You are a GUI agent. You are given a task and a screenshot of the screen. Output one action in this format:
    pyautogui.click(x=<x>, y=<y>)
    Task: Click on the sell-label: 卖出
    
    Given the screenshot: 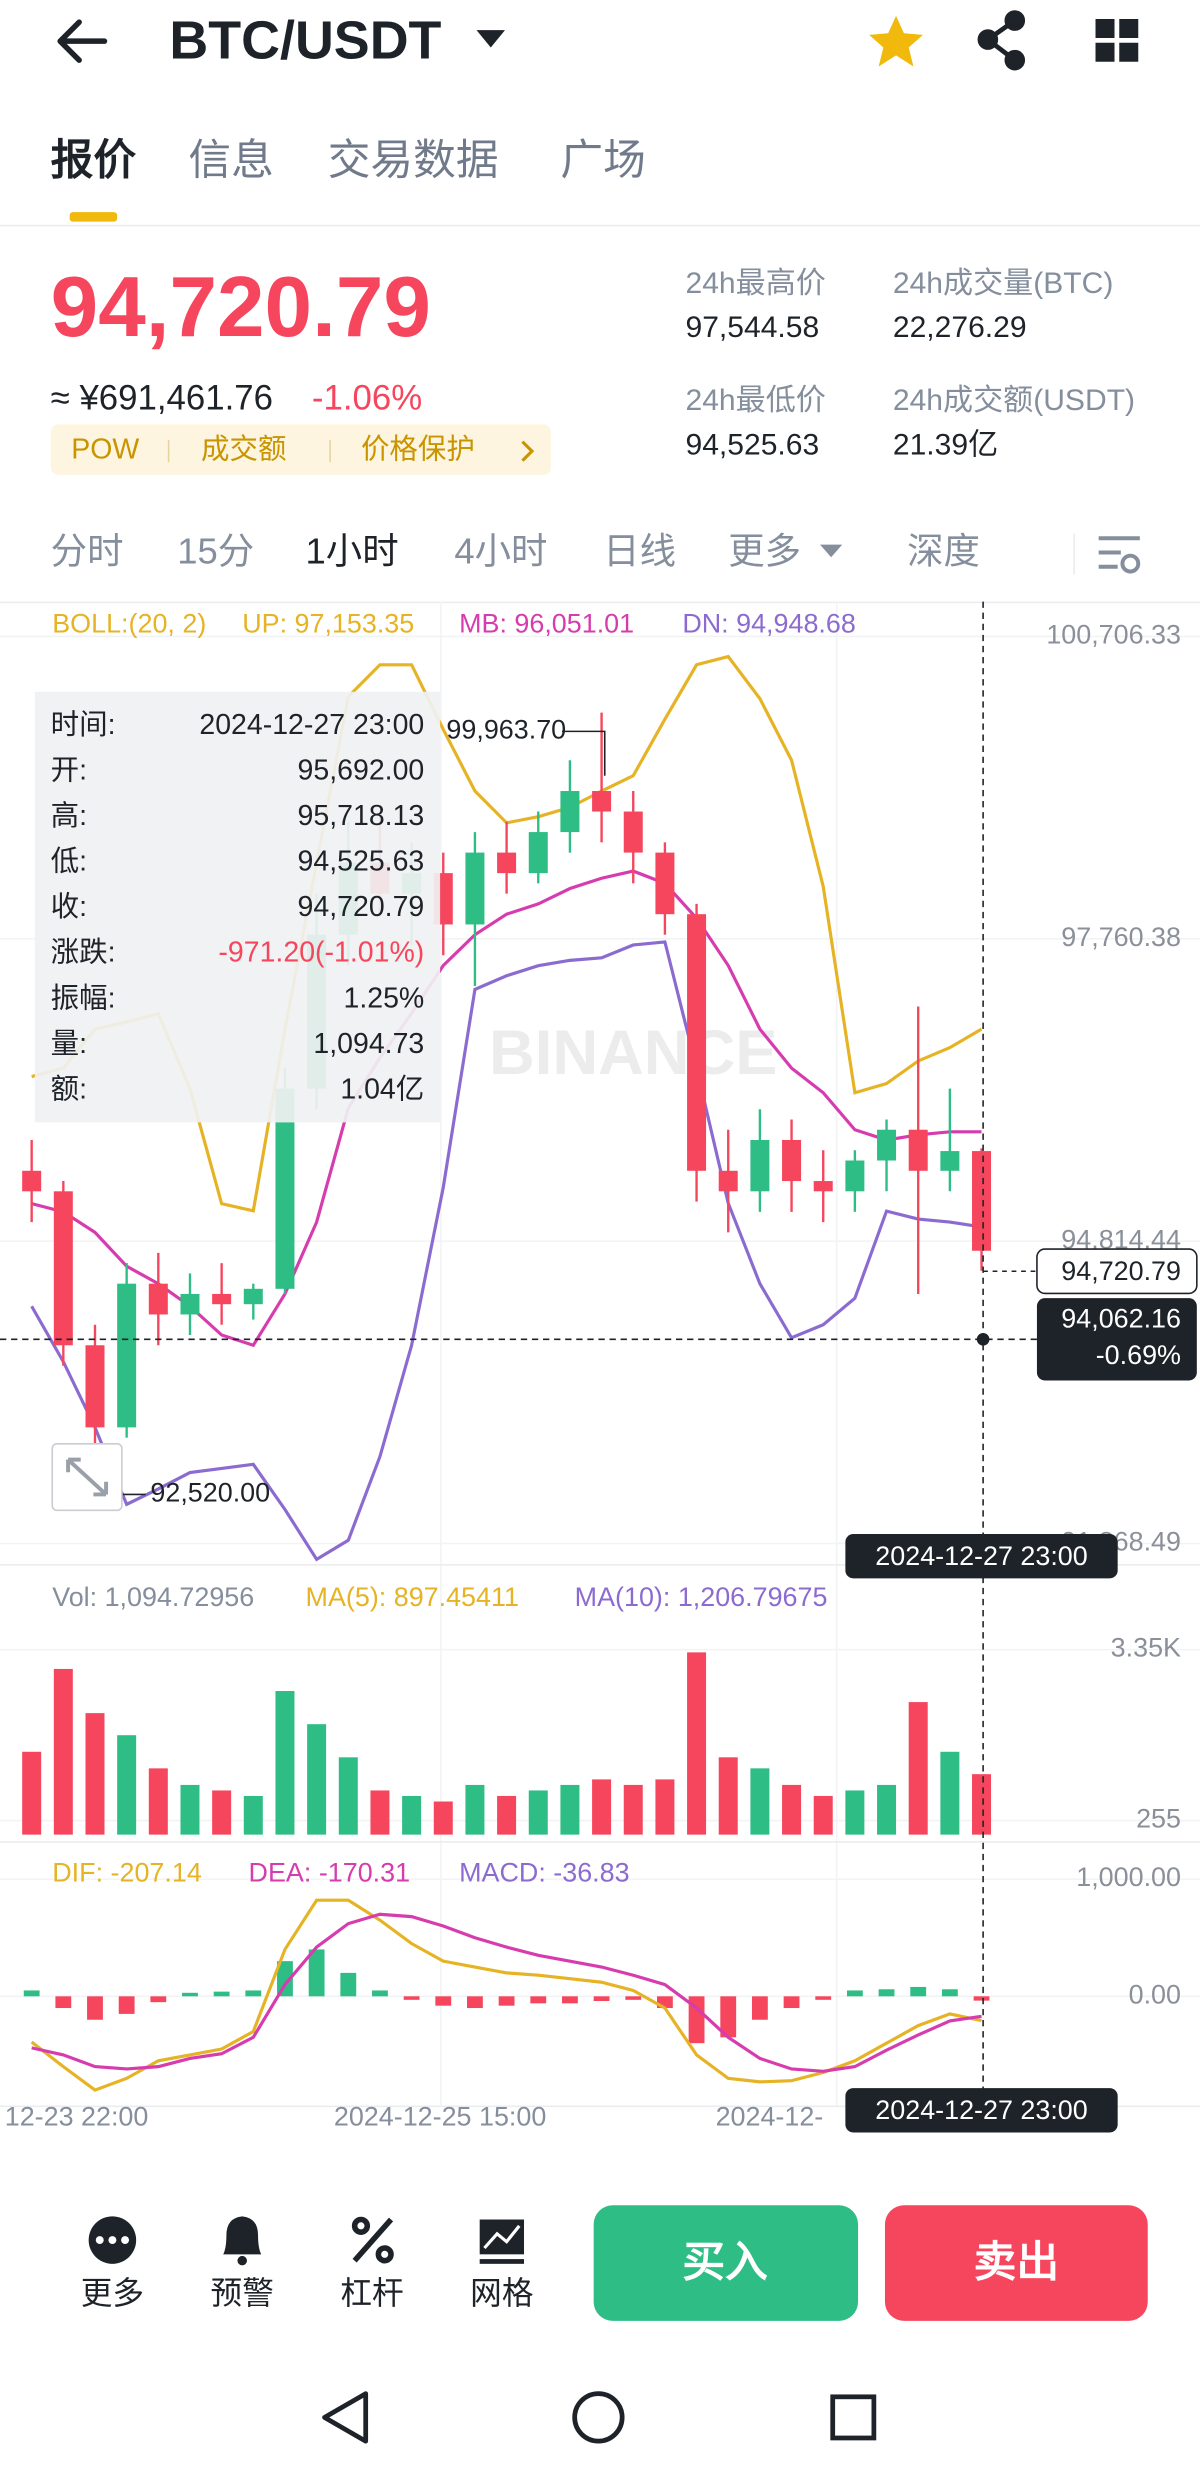 What is the action you would take?
    pyautogui.click(x=1016, y=2263)
    